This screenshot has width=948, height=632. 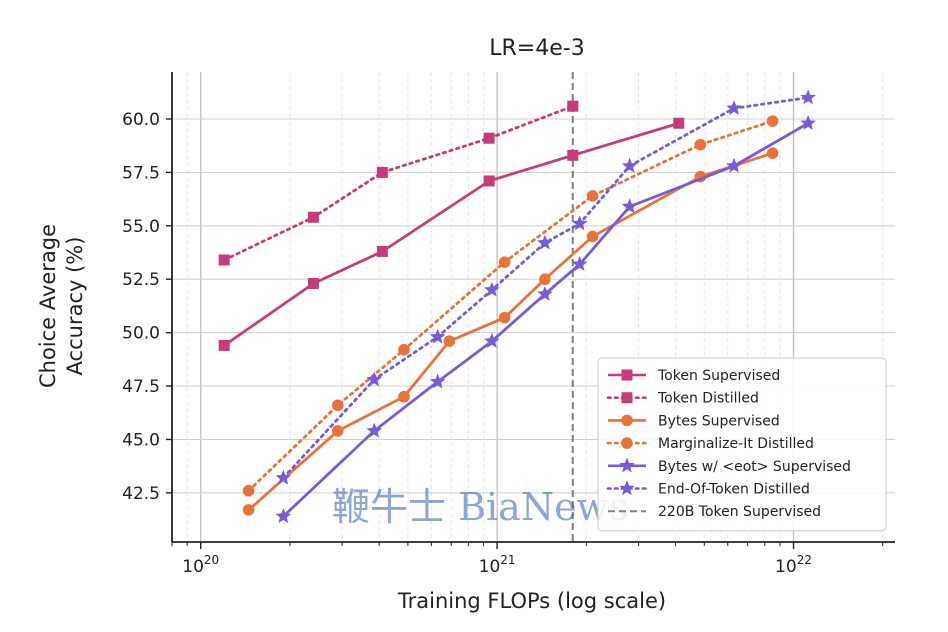 I want to click on x-tick-label: 1022, so click(x=793, y=565).